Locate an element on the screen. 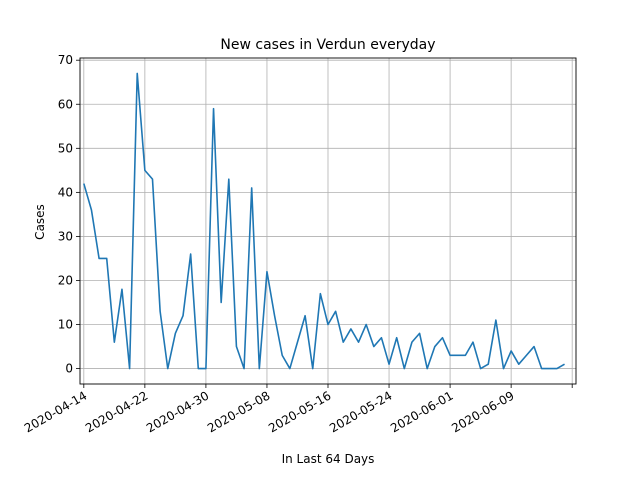 The image size is (640, 480). x-tick-label: 2020-05-16 is located at coordinates (299, 411).